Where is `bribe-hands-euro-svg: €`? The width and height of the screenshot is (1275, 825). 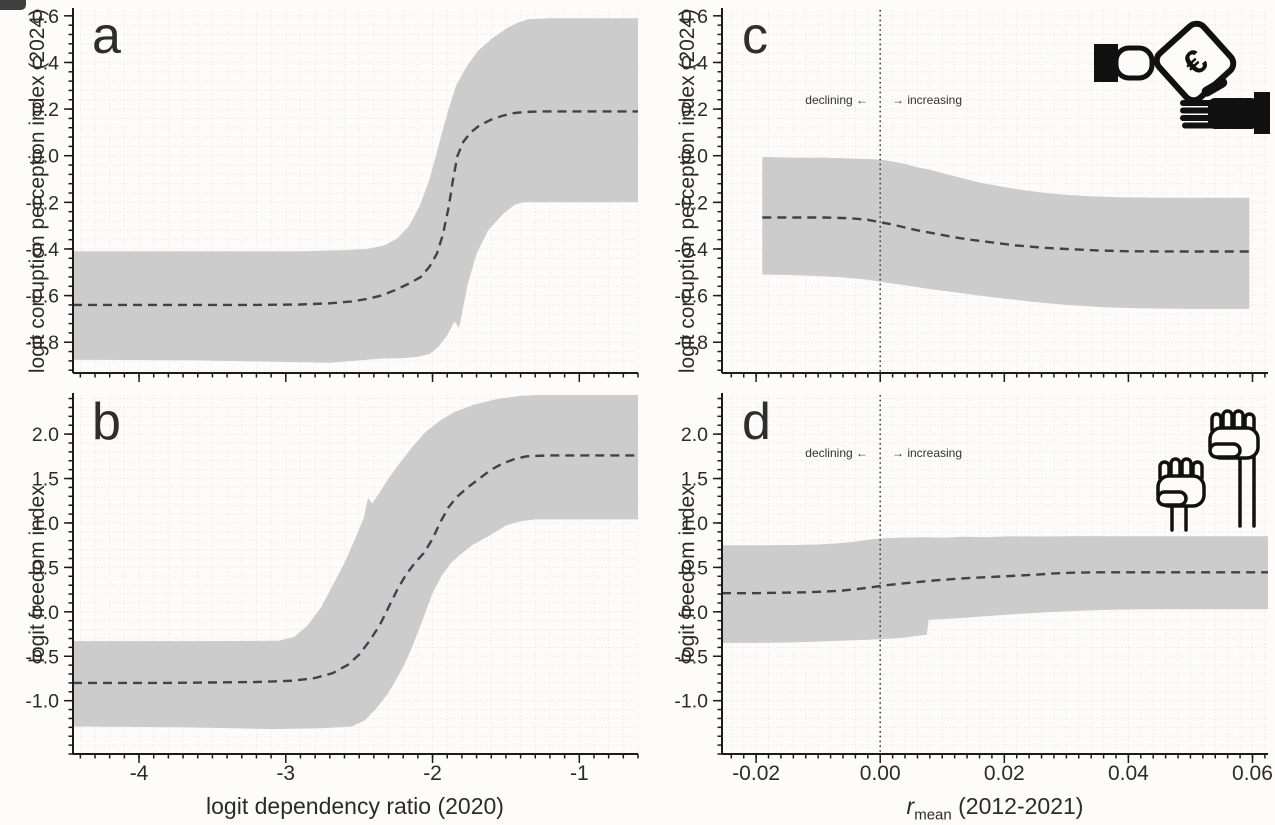
bribe-hands-euro-svg: € is located at coordinates (1182, 77).